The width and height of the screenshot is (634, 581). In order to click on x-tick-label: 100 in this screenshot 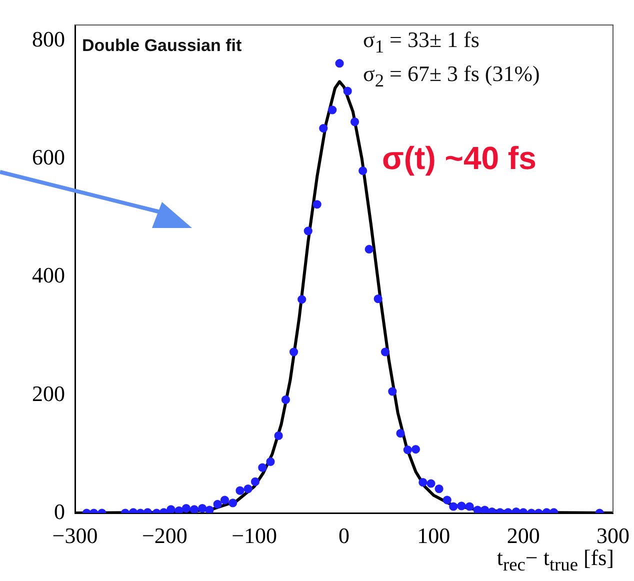, I will do `click(433, 535)`.